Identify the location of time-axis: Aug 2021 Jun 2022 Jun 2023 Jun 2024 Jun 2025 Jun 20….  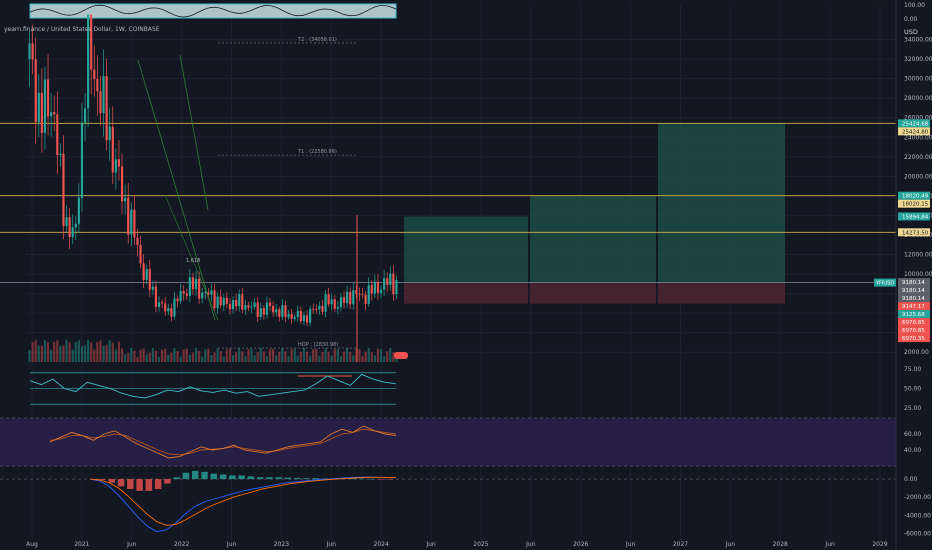
(457, 544).